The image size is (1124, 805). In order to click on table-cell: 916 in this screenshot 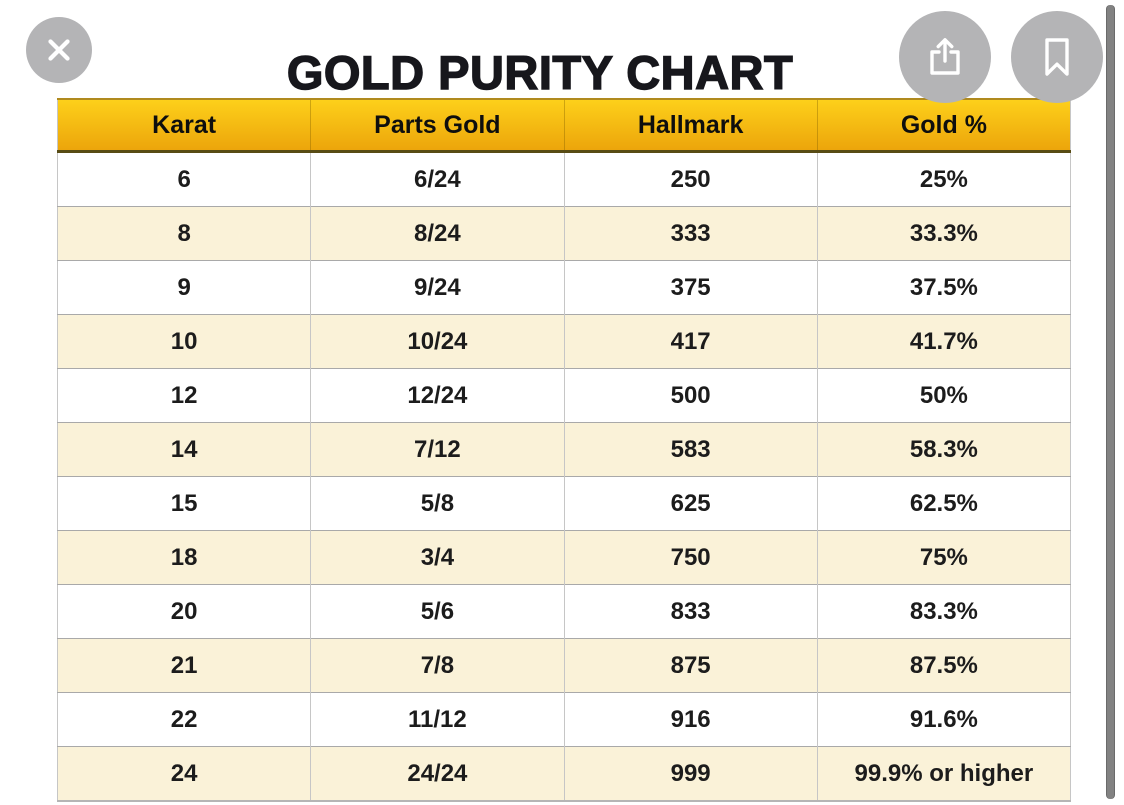, I will do `click(691, 719)`.